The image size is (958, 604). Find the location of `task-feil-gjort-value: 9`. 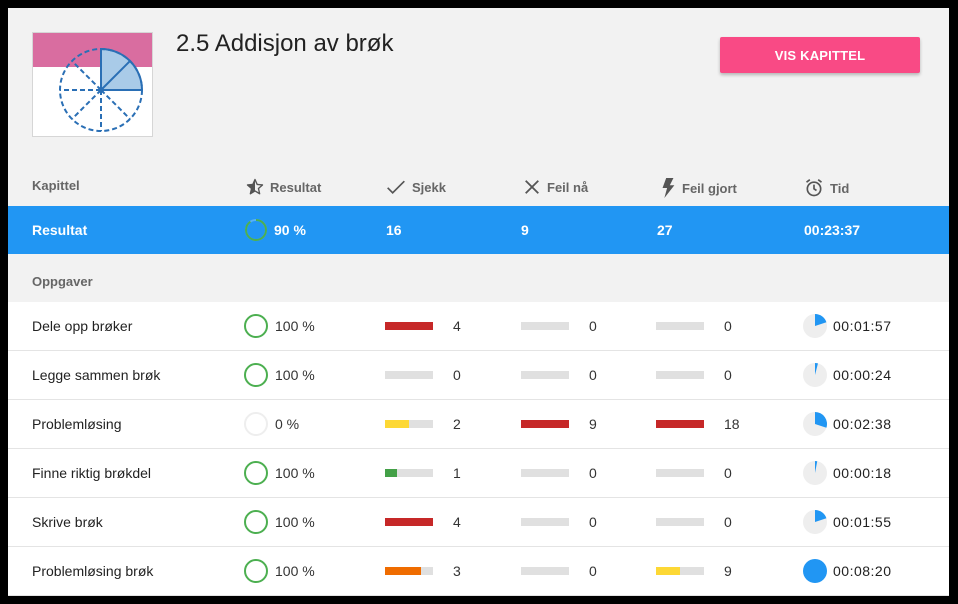

task-feil-gjort-value: 9 is located at coordinates (728, 571).